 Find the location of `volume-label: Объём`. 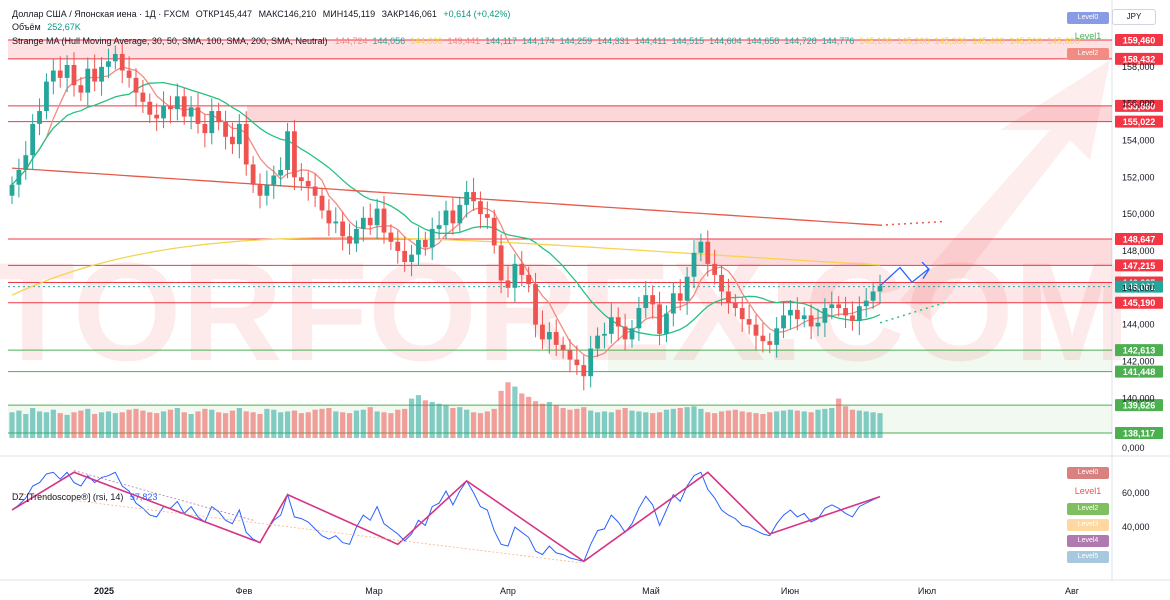

volume-label: Объём is located at coordinates (26, 27).